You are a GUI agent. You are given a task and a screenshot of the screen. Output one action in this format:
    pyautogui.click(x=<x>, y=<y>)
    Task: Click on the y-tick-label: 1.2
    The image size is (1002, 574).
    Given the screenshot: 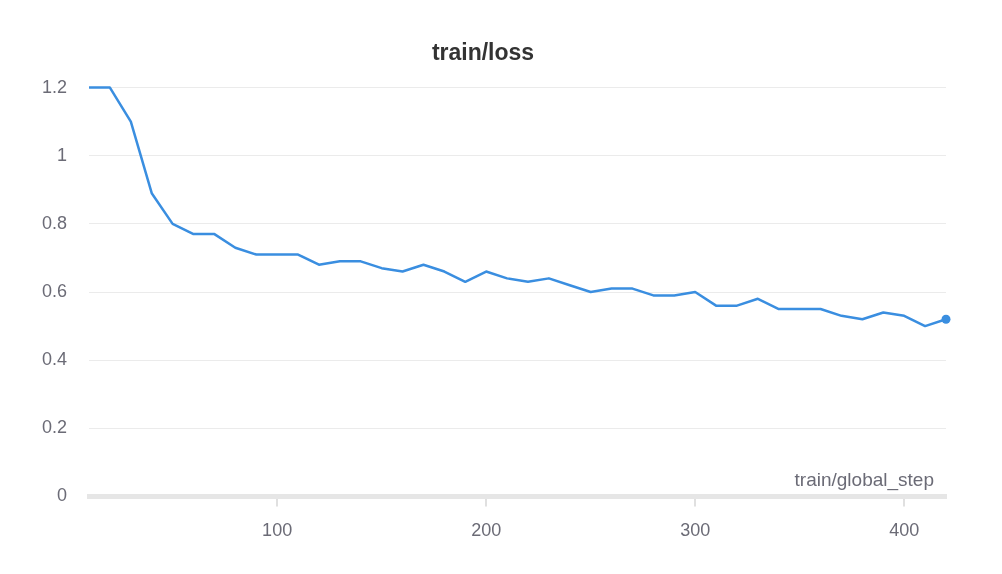 What is the action you would take?
    pyautogui.click(x=54, y=86)
    